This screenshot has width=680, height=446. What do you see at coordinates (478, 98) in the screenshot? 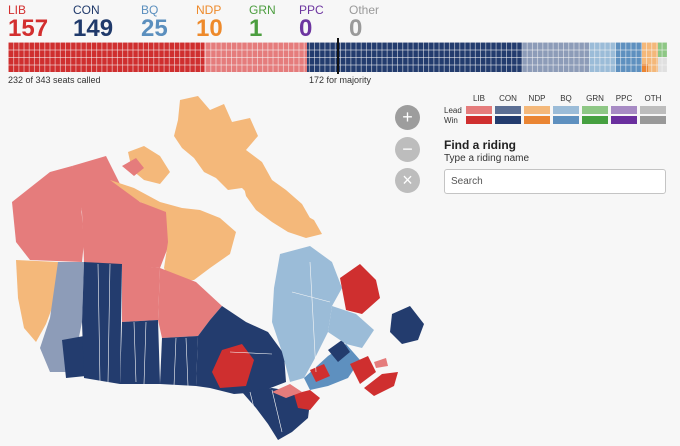
I see `legend-header: LIB` at bounding box center [478, 98].